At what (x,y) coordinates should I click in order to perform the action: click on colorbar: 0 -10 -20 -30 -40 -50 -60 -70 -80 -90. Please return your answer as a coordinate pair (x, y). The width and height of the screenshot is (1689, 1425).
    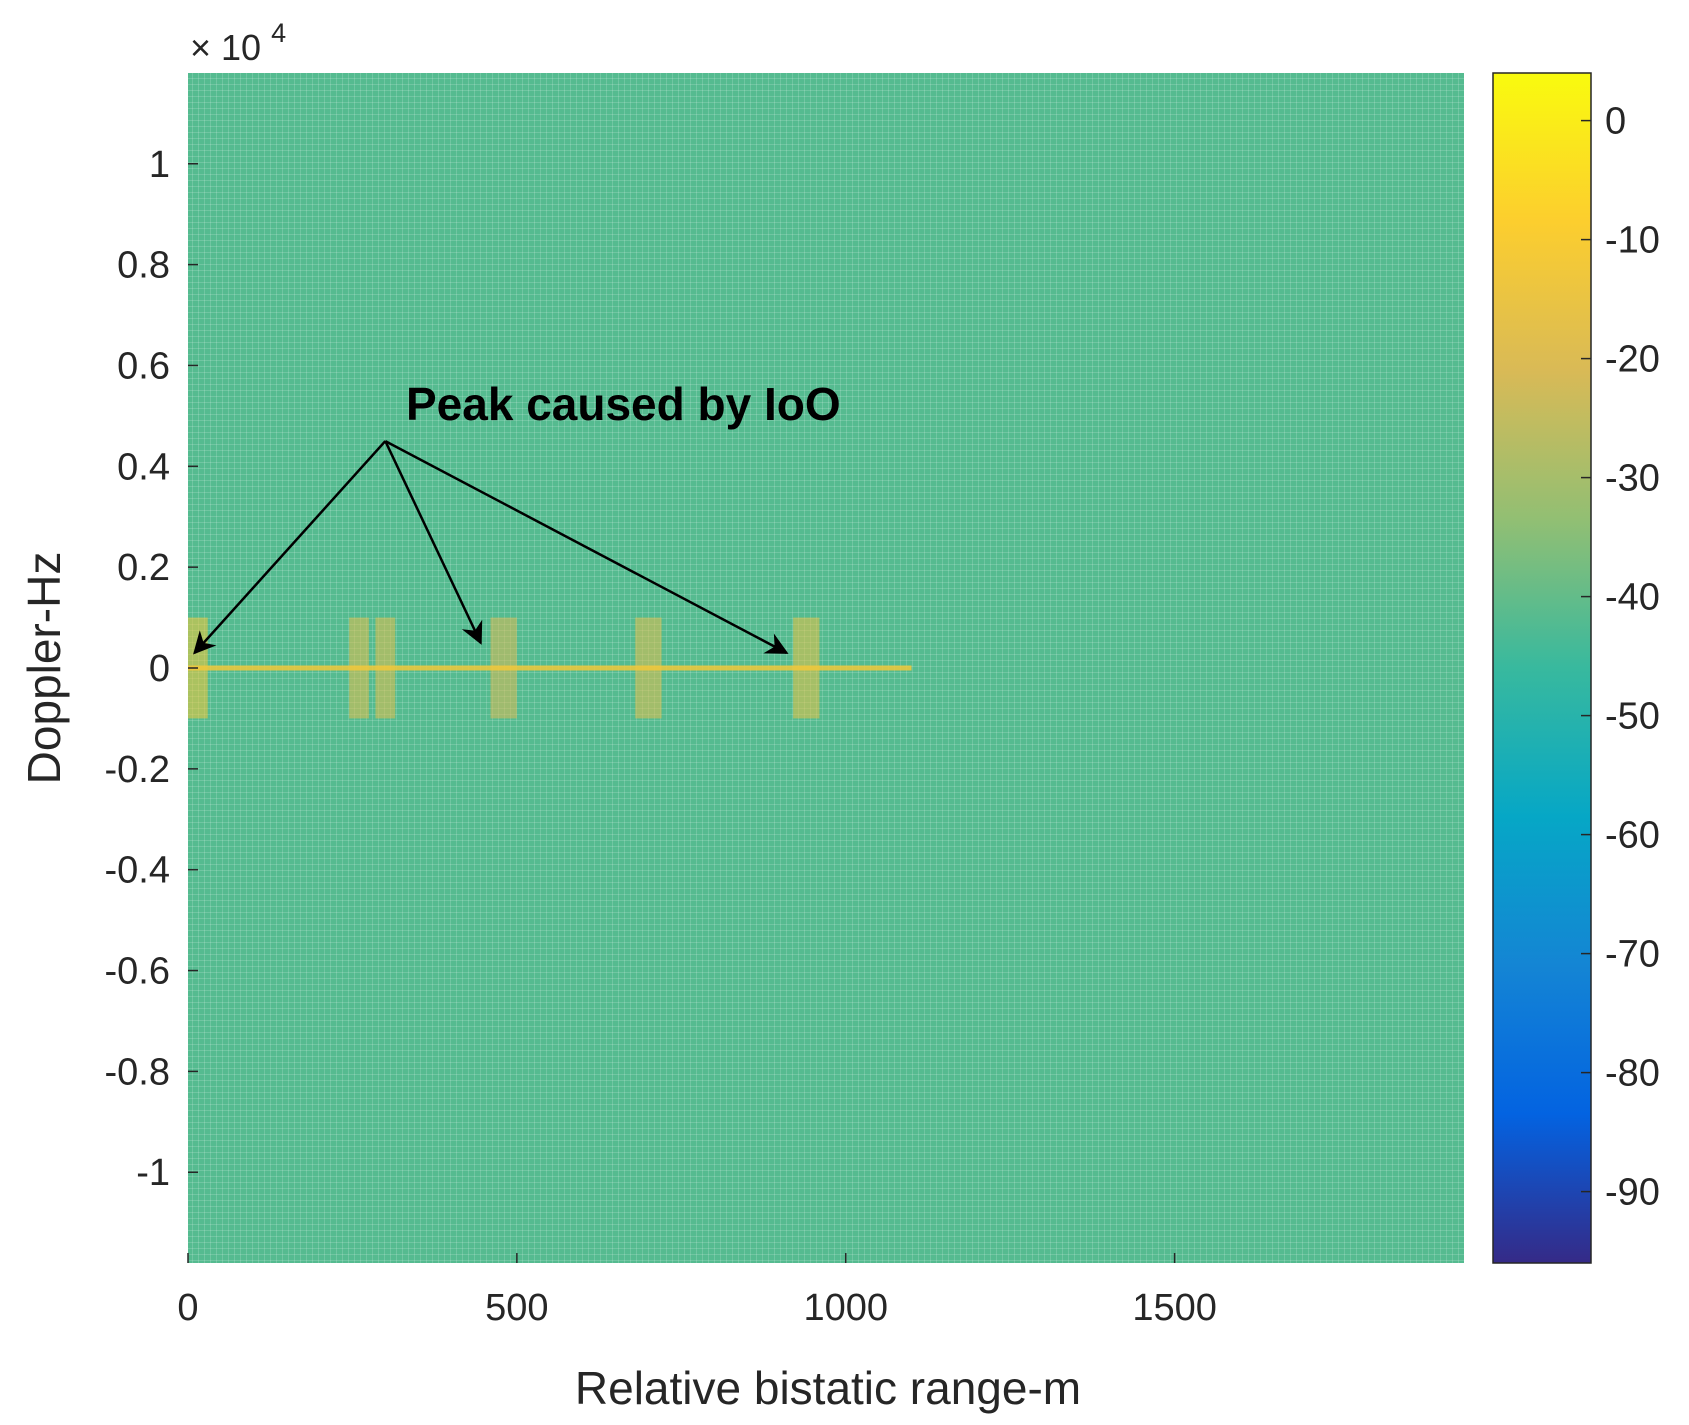
    Looking at the image, I should click on (1576, 668).